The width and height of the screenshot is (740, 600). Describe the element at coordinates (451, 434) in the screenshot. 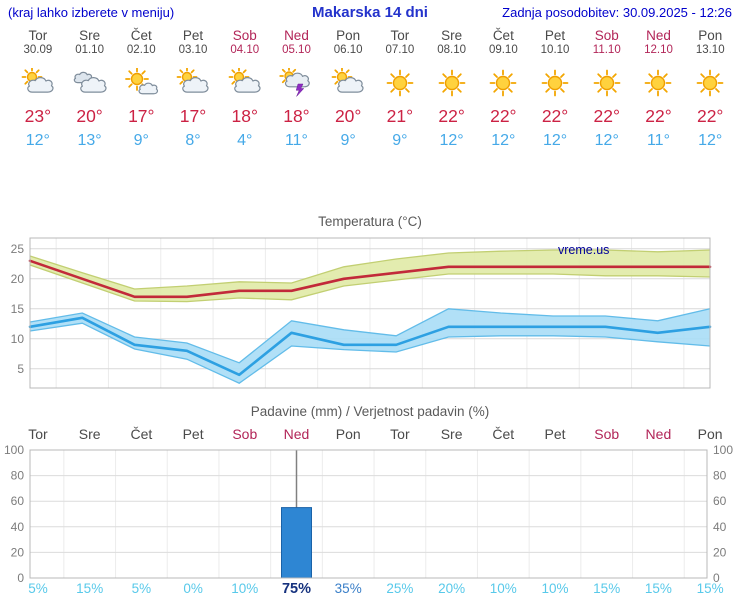

I see `precip-day-label: Sre` at that location.